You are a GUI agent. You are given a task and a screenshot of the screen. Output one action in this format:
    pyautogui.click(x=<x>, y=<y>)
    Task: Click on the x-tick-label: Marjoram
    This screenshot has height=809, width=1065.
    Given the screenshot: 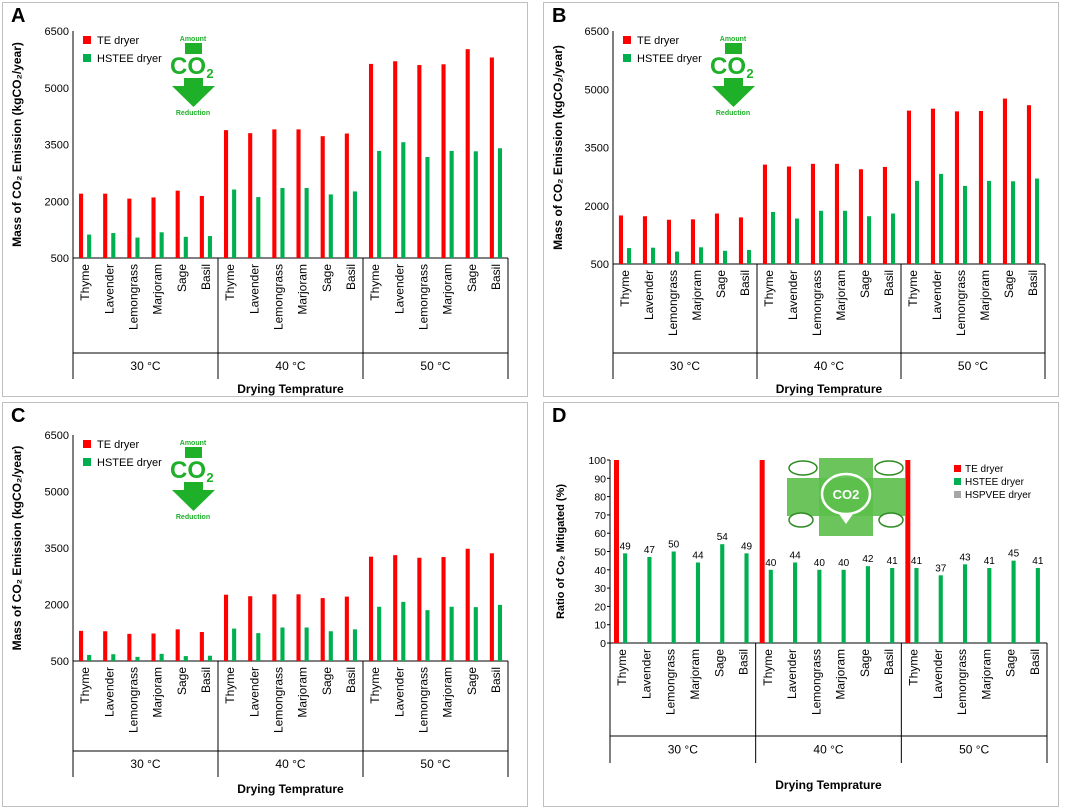 What is the action you would take?
    pyautogui.click(x=158, y=692)
    